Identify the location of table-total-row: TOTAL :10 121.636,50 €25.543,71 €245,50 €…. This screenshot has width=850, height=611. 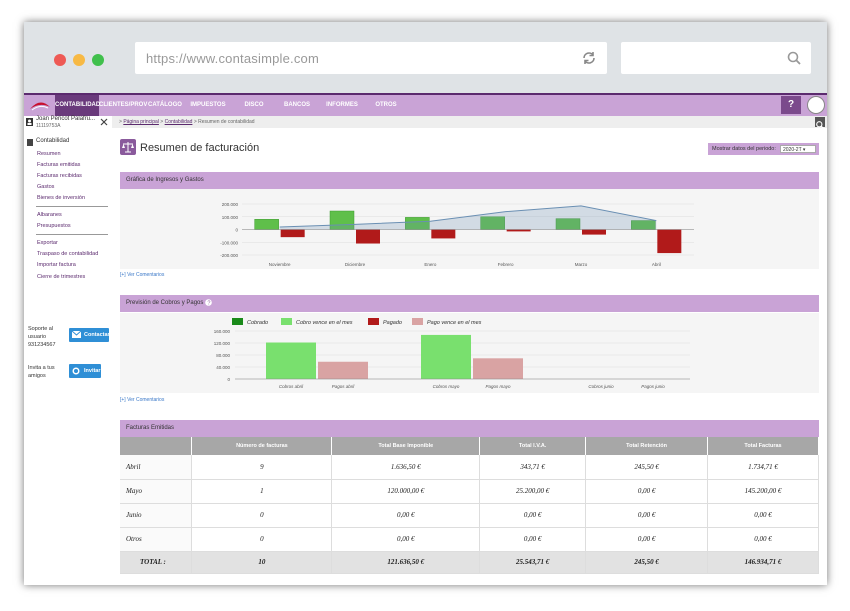
(469, 562).